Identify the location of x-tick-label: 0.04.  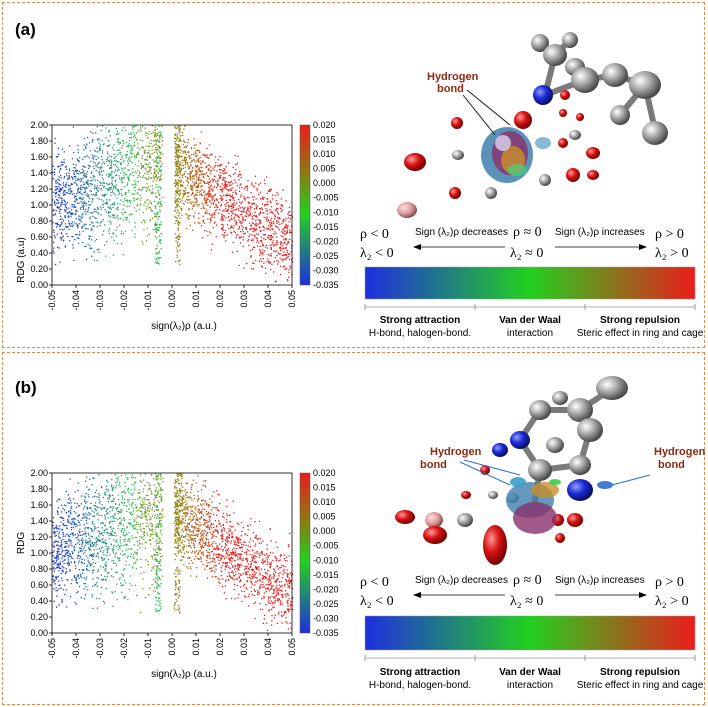
(268, 299).